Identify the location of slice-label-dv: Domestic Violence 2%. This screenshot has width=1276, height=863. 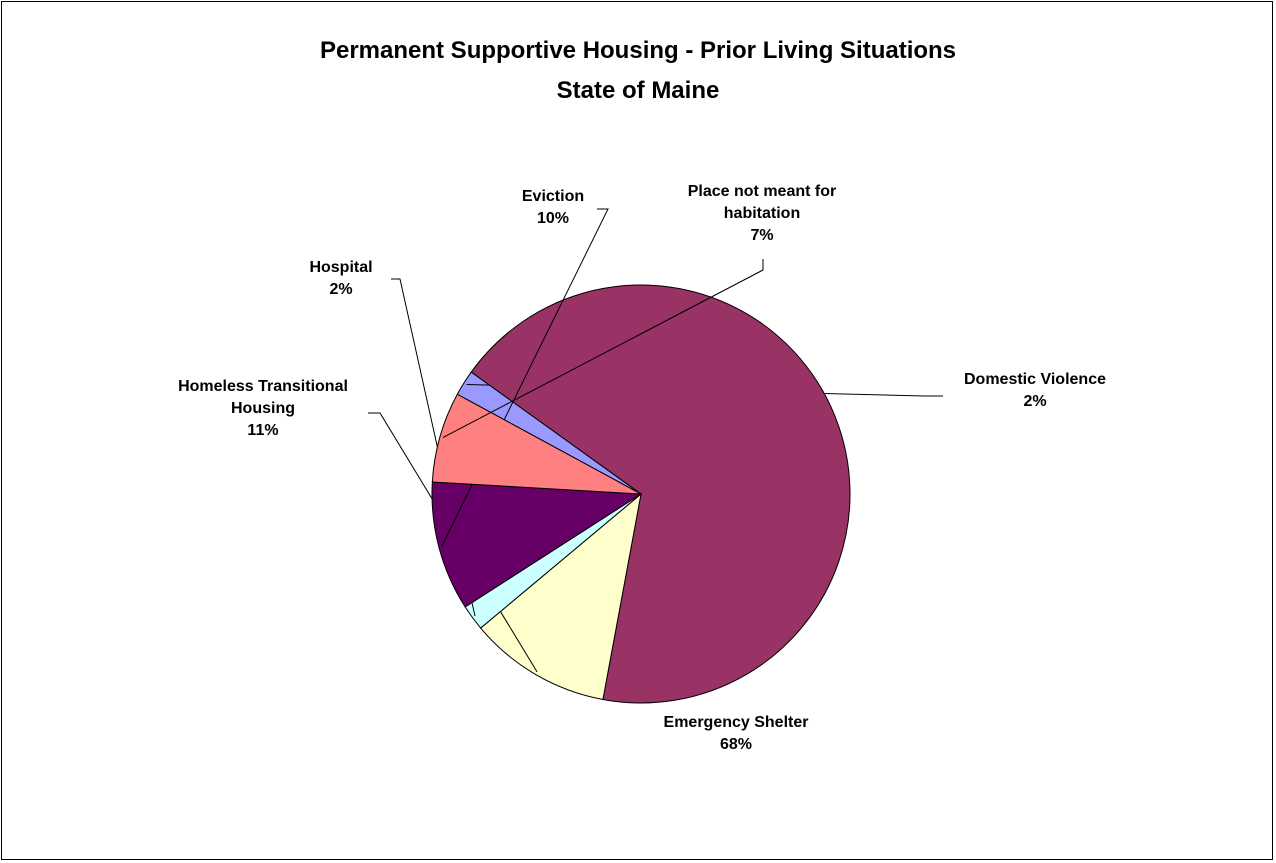
(1035, 390).